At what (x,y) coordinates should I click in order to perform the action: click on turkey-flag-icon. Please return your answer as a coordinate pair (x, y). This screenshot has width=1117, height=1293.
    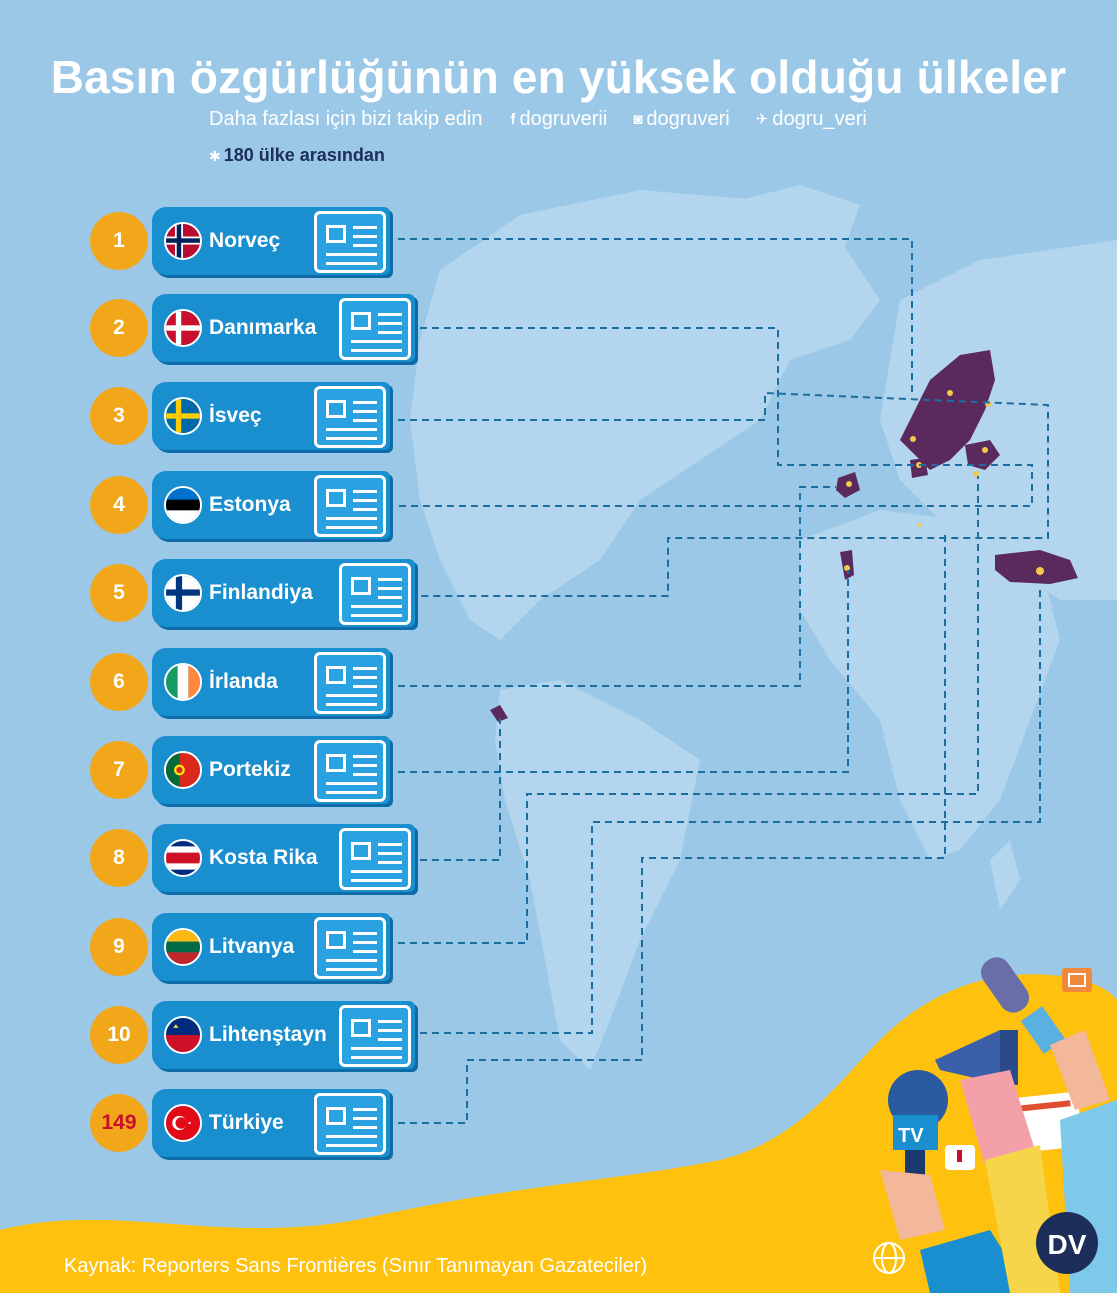
    Looking at the image, I should click on (183, 1123).